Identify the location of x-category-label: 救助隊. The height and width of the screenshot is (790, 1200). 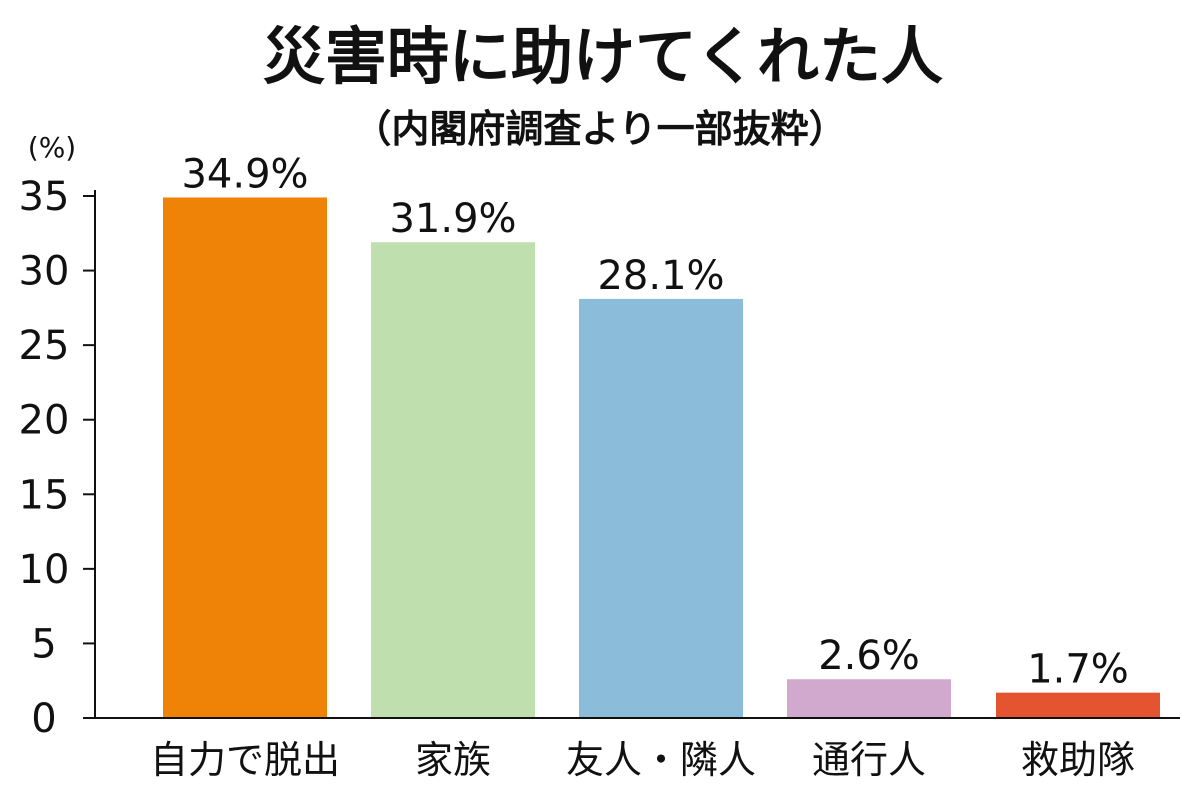
(1078, 760).